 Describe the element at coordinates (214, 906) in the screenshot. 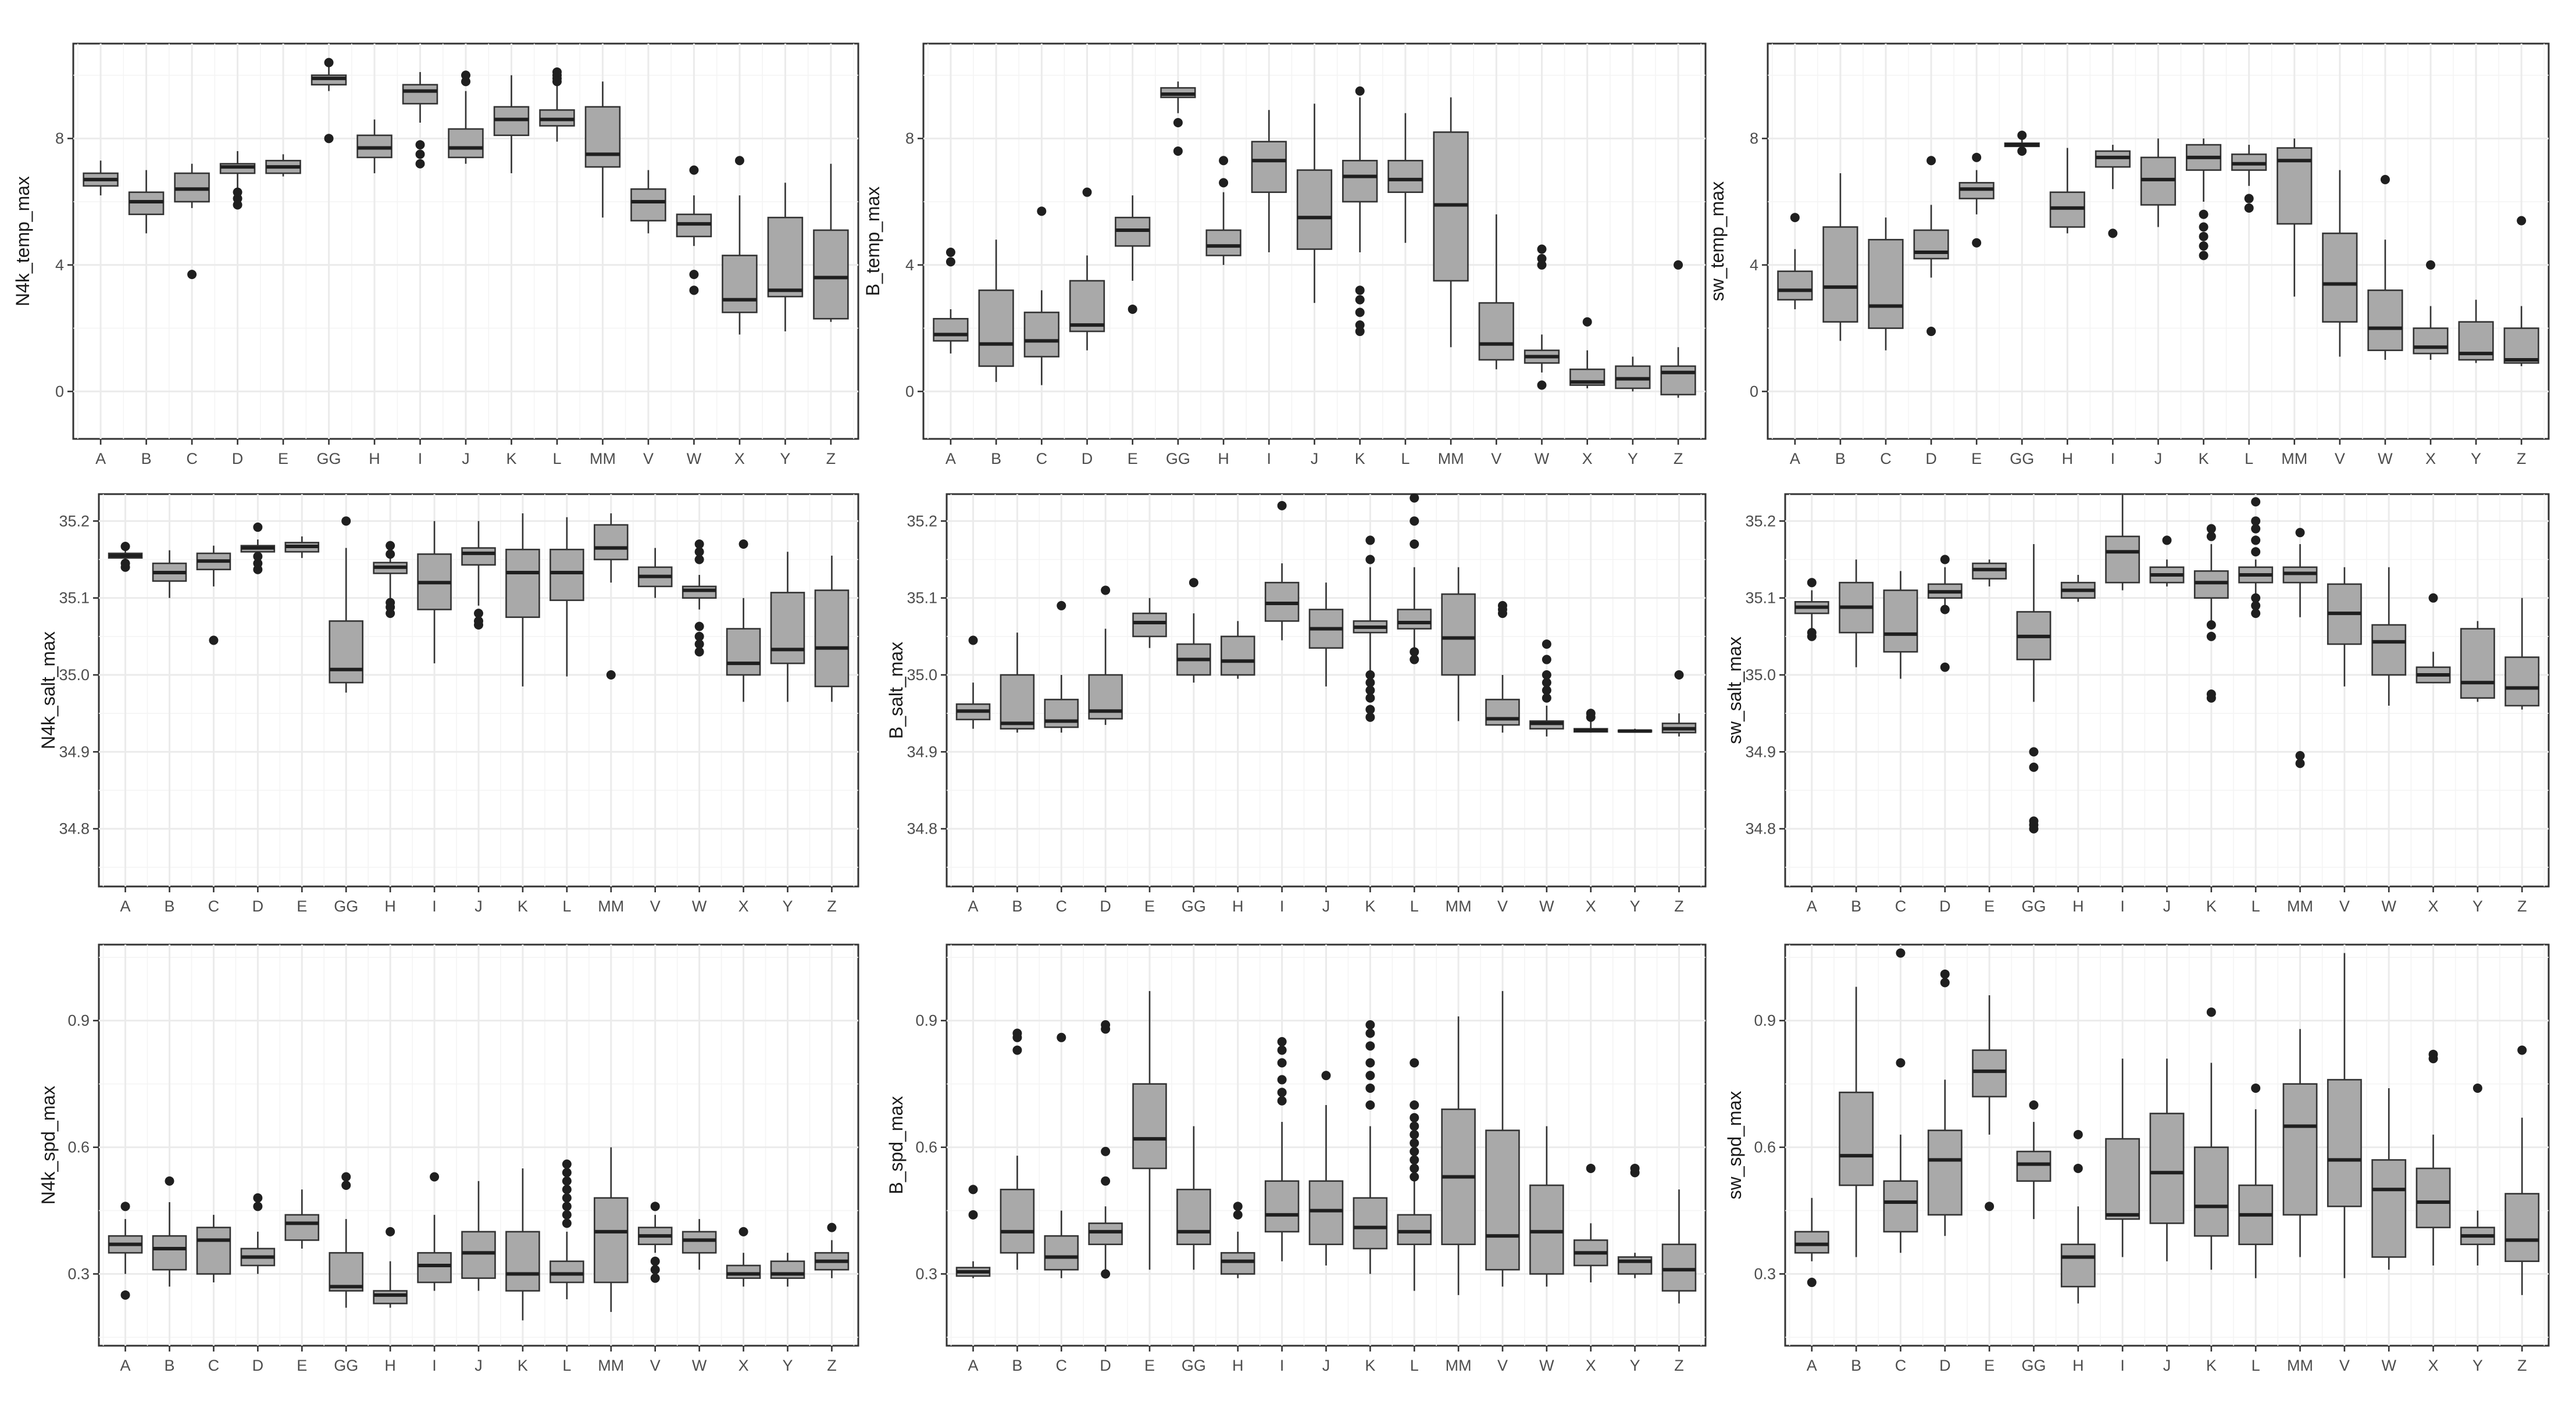

I see `x-tick-label: C` at that location.